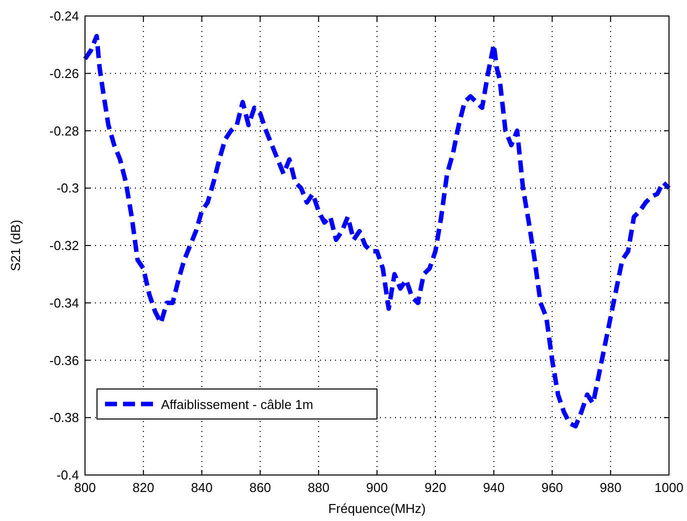  Describe the element at coordinates (143, 487) in the screenshot. I see `x-tick-label: 820` at that location.